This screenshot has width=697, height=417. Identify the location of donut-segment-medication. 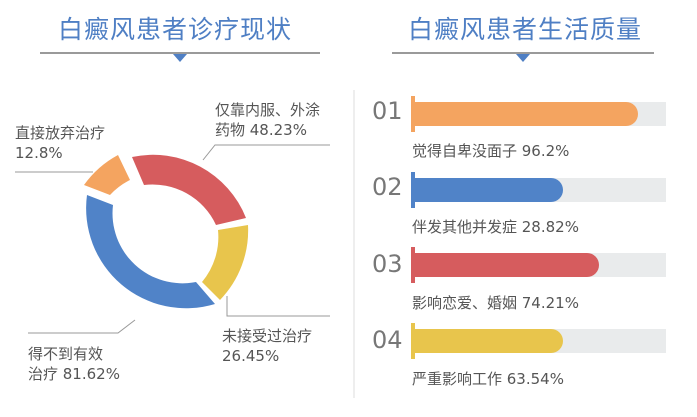
(189, 189).